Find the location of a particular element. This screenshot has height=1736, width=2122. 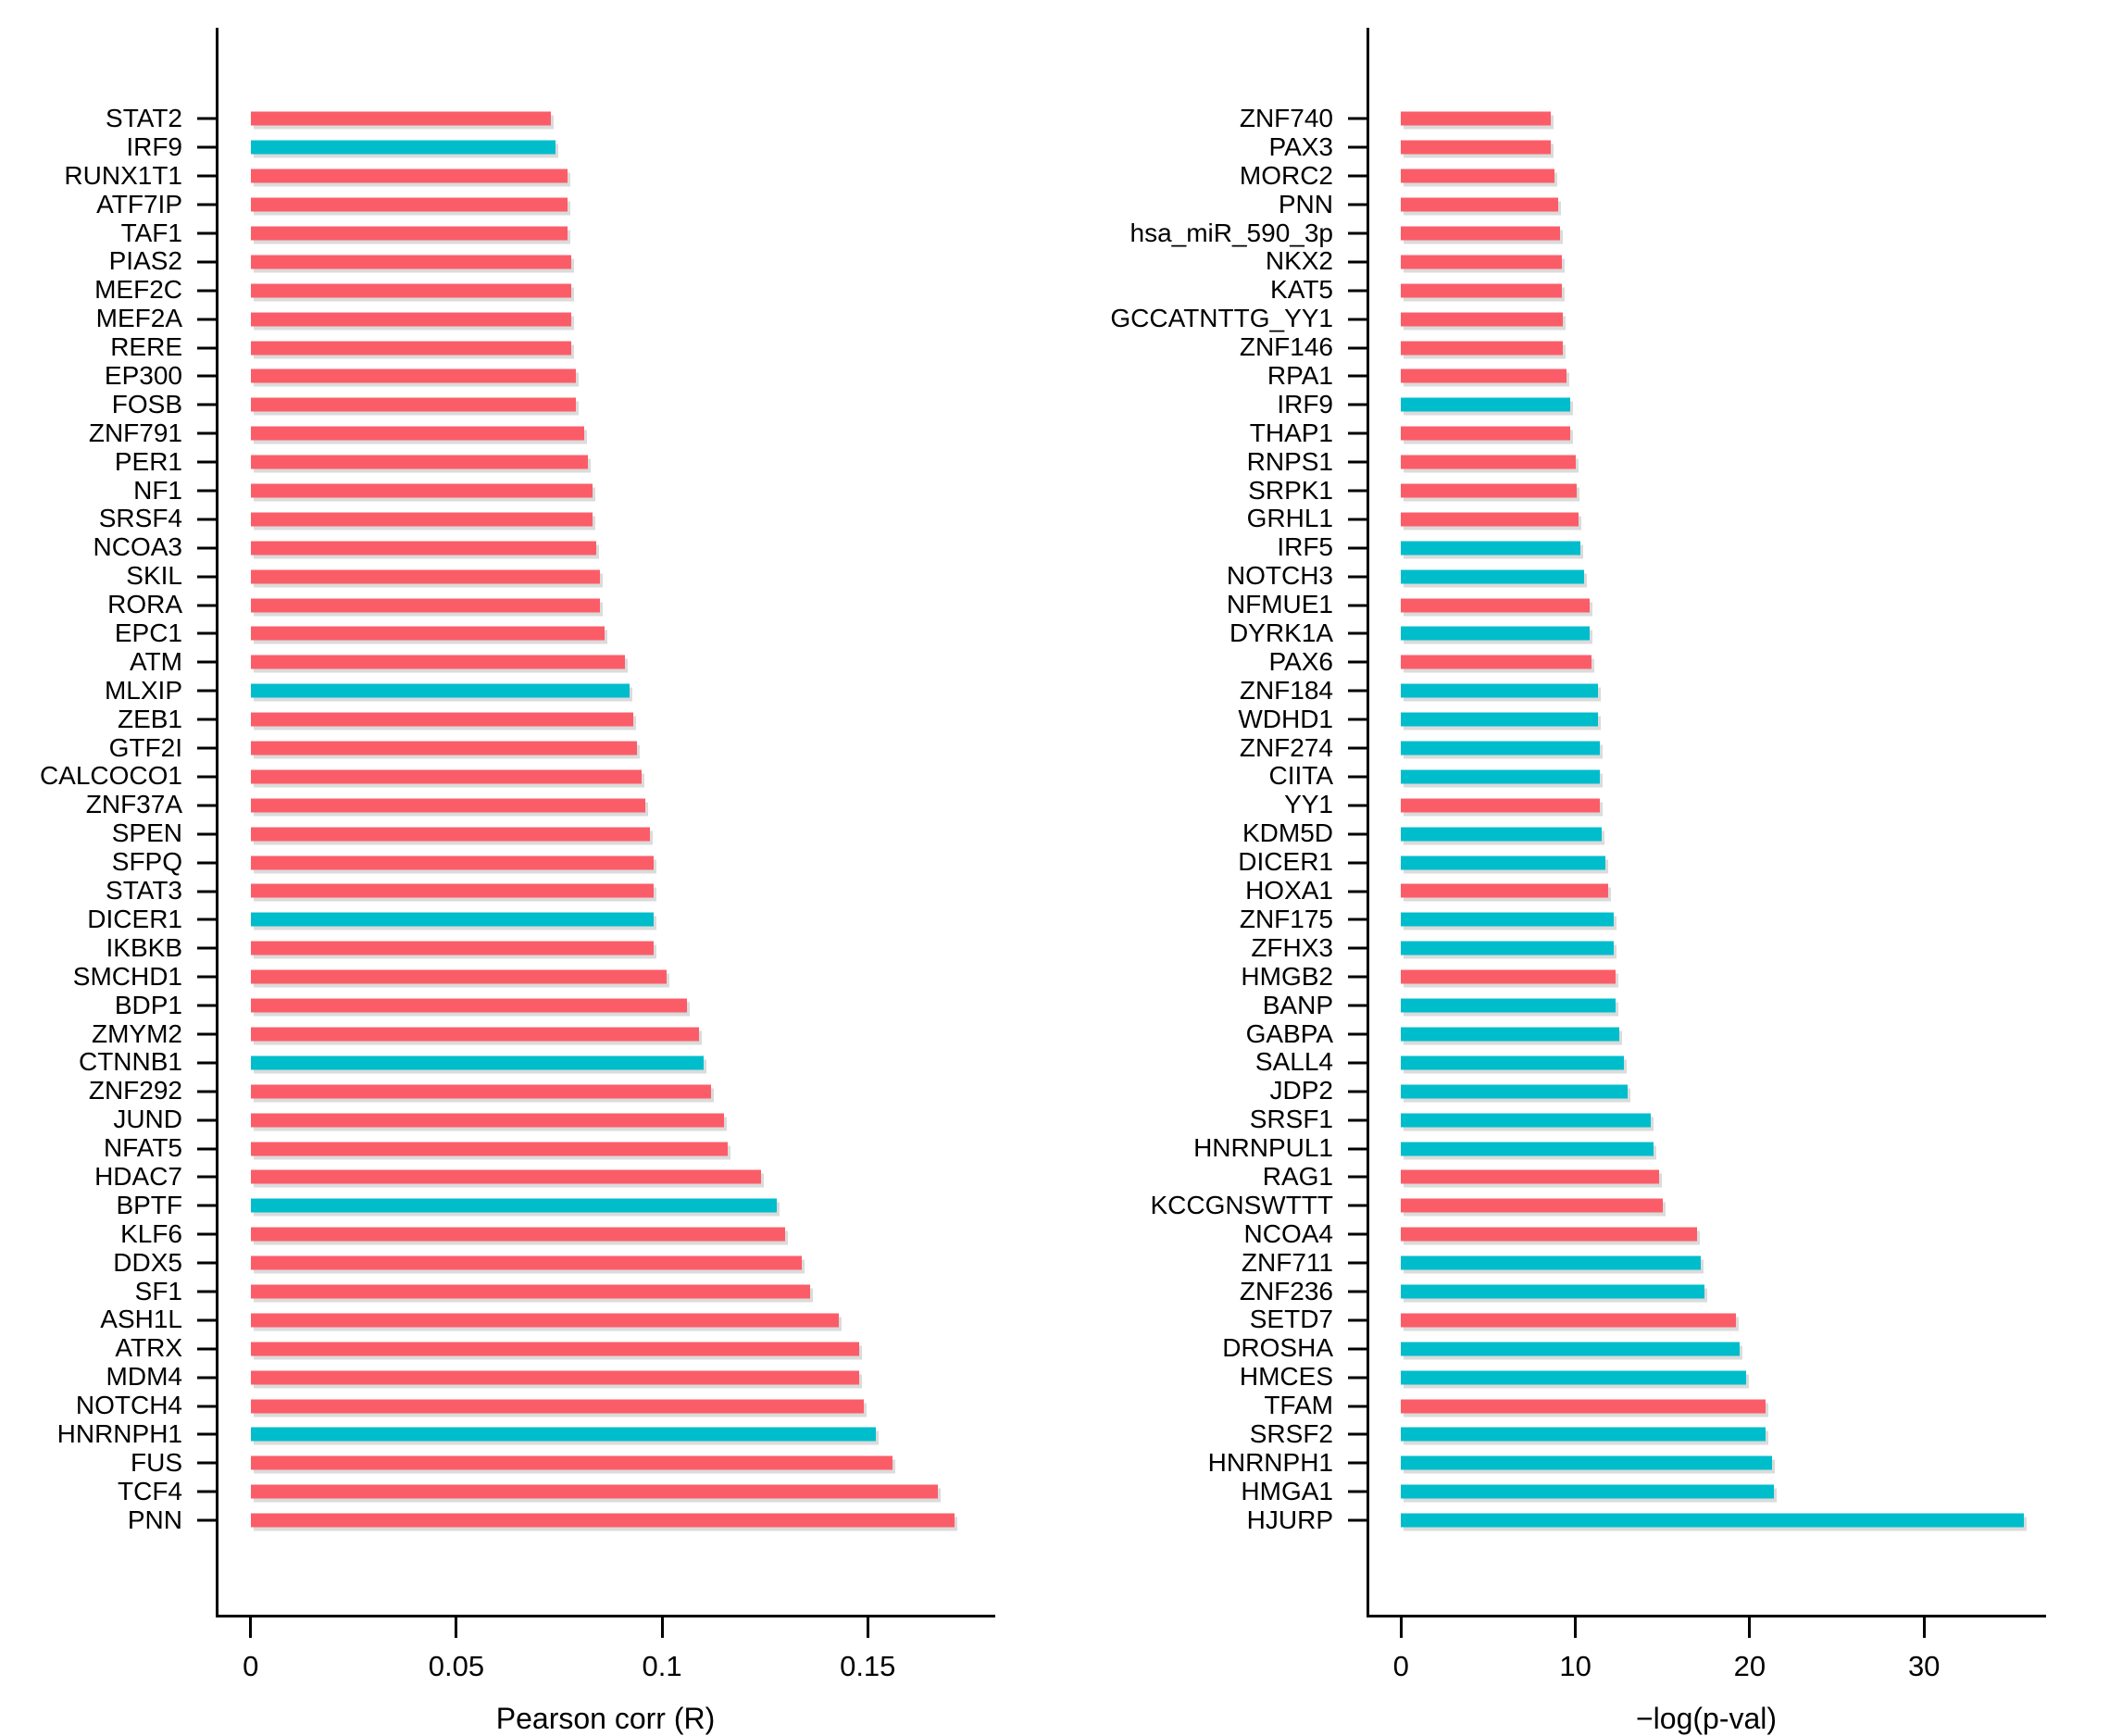

bar-row: GRHL1 is located at coordinates (1553, 519).